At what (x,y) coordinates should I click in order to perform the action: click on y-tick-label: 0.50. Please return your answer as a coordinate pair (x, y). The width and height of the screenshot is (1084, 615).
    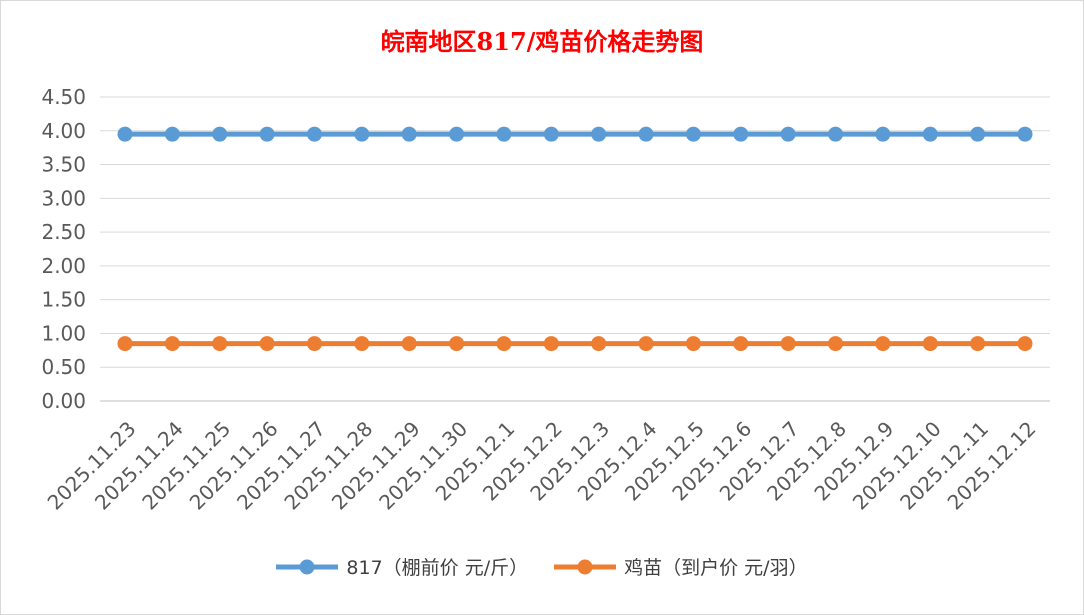
    Looking at the image, I should click on (63, 367).